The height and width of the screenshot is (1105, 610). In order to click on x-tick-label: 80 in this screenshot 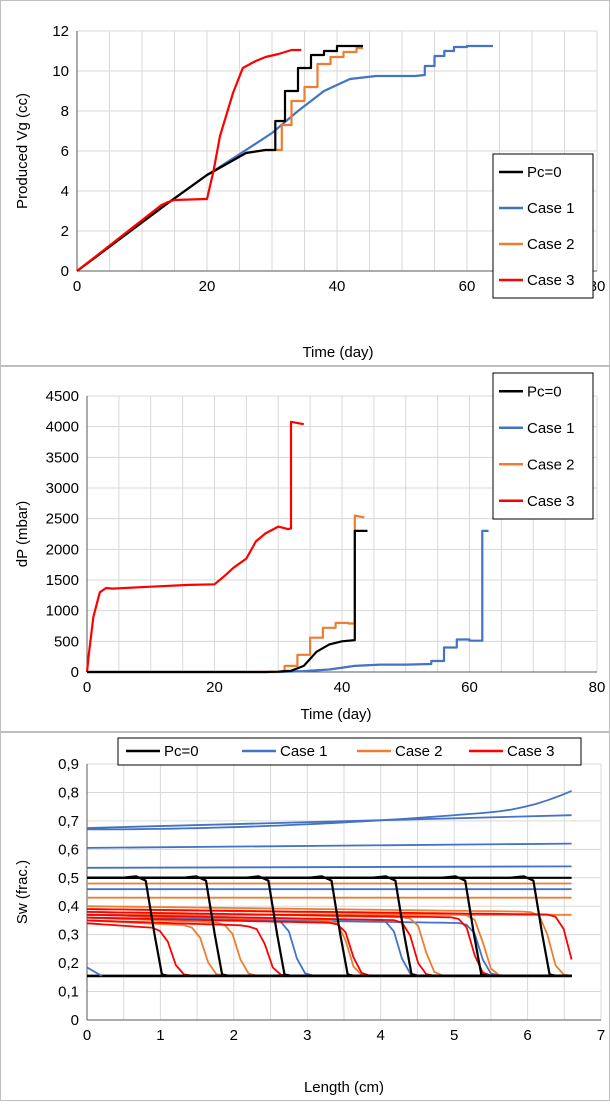, I will do `click(597, 687)`.